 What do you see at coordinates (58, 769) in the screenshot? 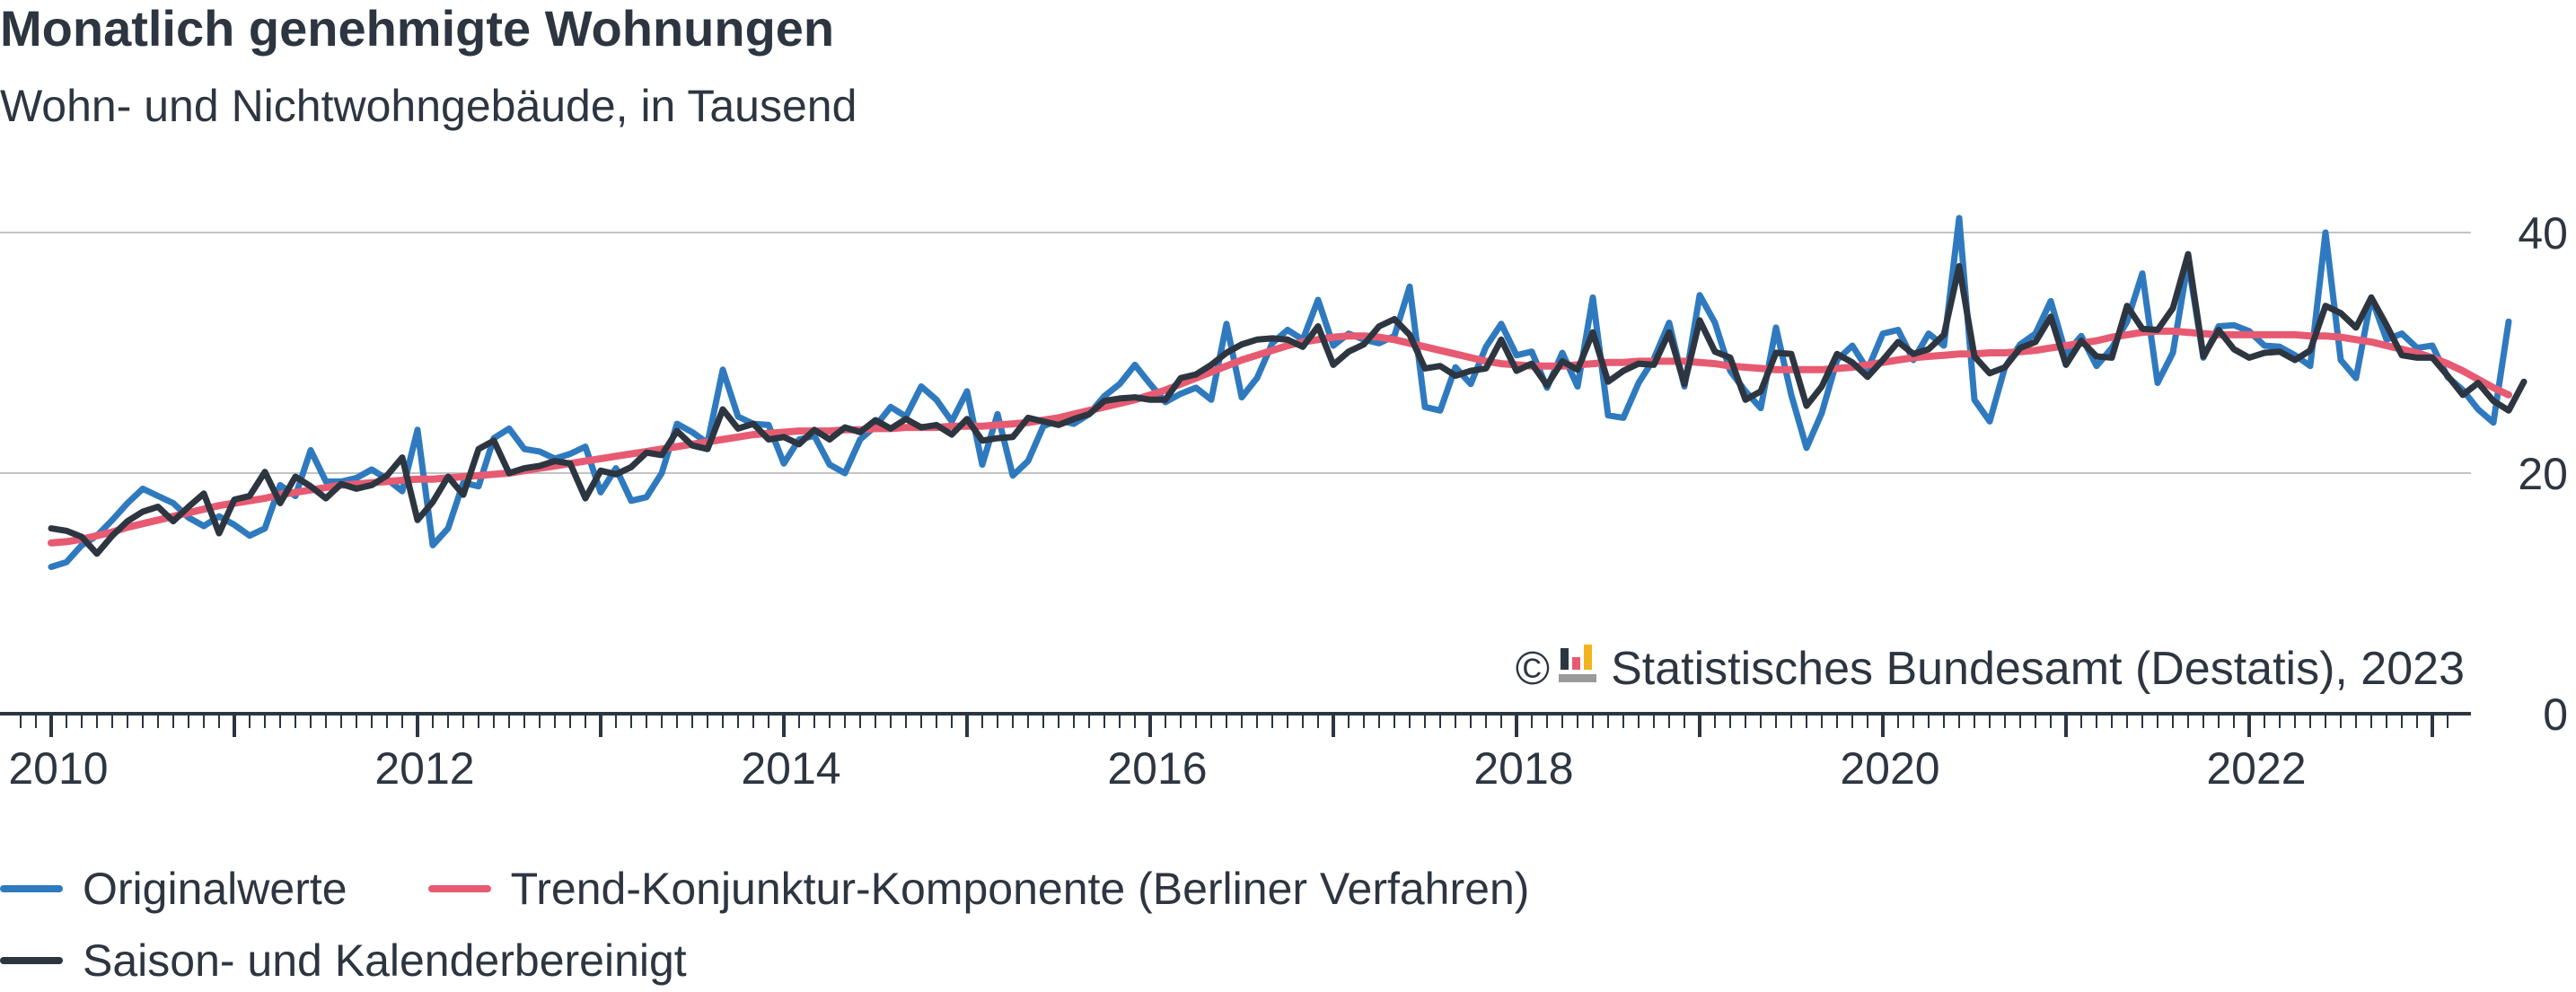
I see `x-tick-label: 2010` at bounding box center [58, 769].